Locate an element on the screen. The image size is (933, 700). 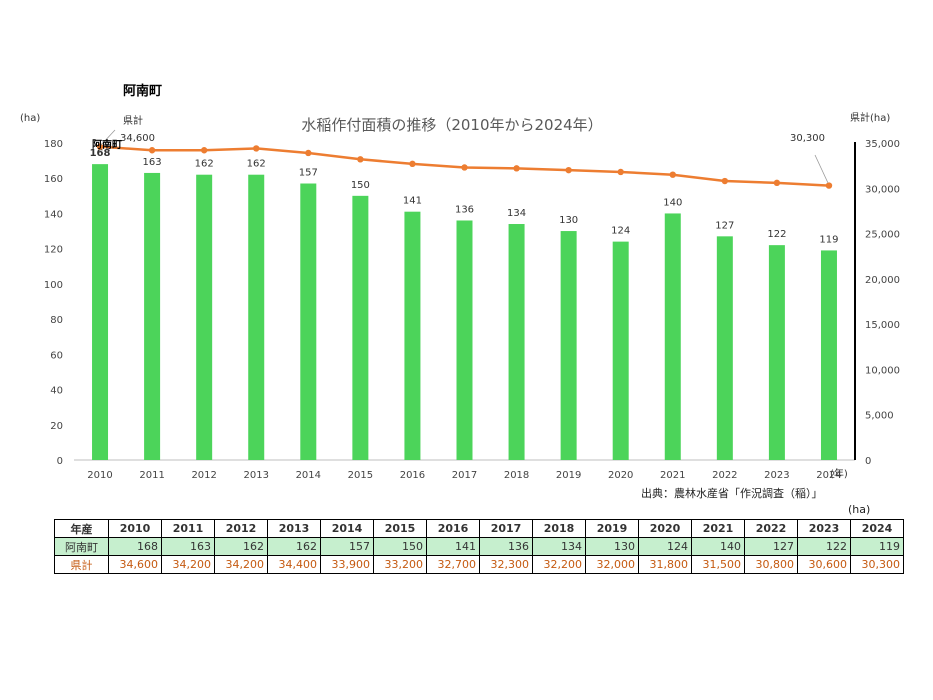
table-header-year: 2018 is located at coordinates (559, 528).